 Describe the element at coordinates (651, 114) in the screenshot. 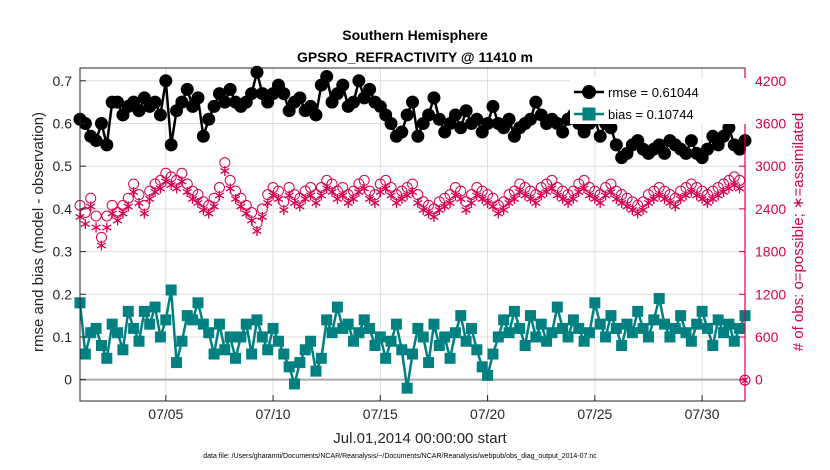

I see `legend-bias-label: bias = 0.10744` at that location.